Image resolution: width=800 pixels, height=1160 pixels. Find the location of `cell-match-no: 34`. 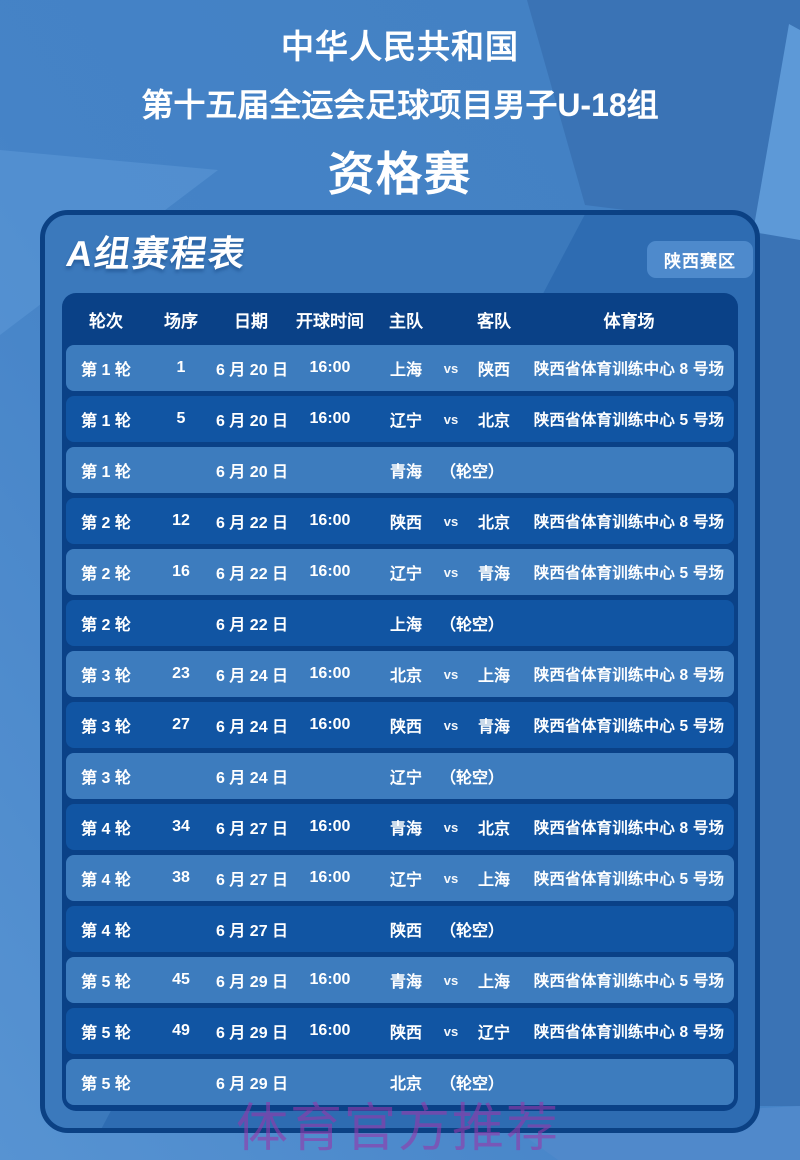

cell-match-no: 34 is located at coordinates (181, 826).